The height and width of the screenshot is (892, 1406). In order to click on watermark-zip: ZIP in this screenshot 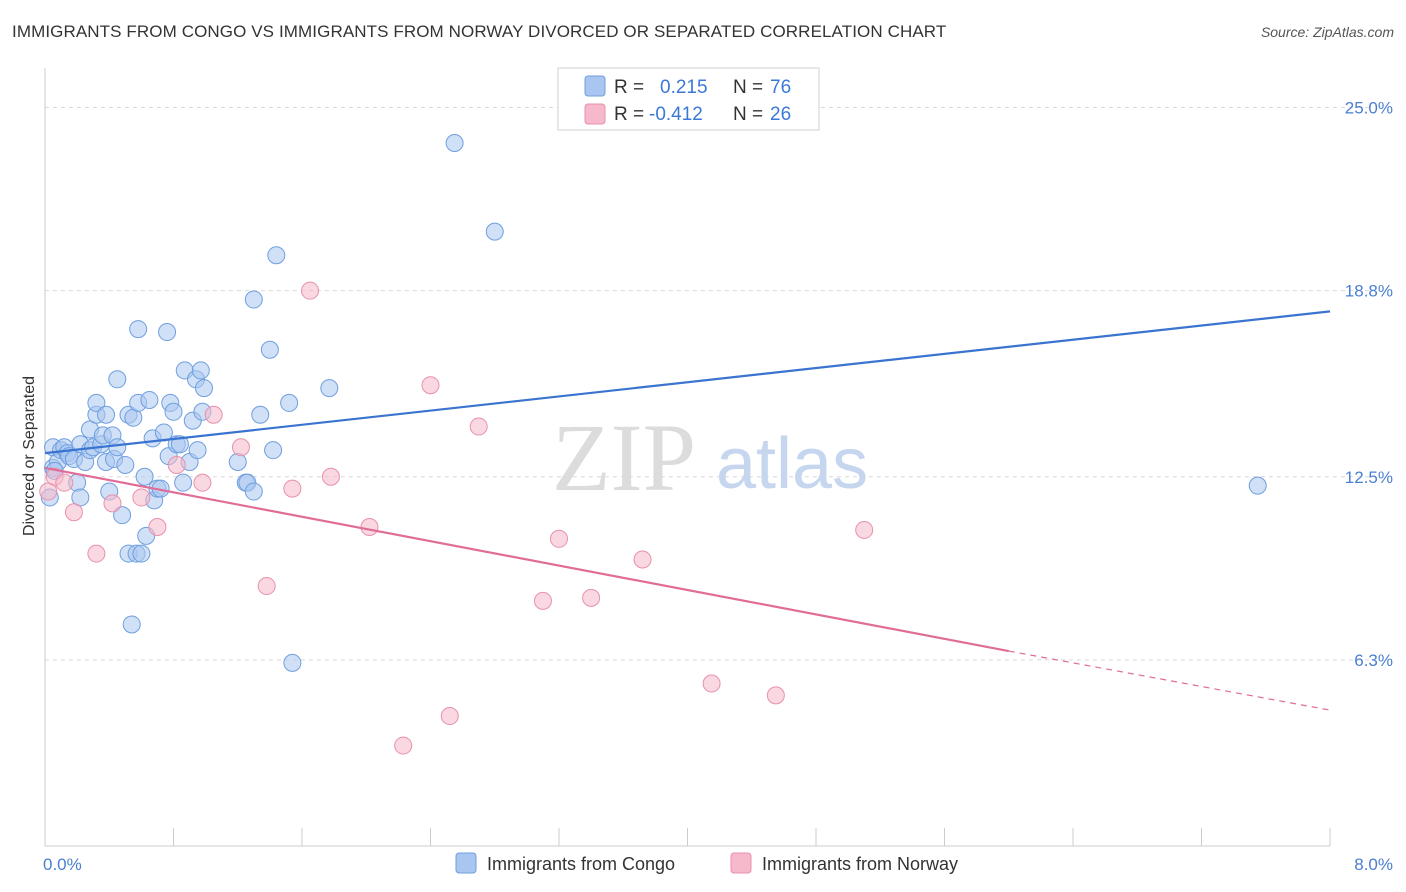, I will do `click(624, 457)`.